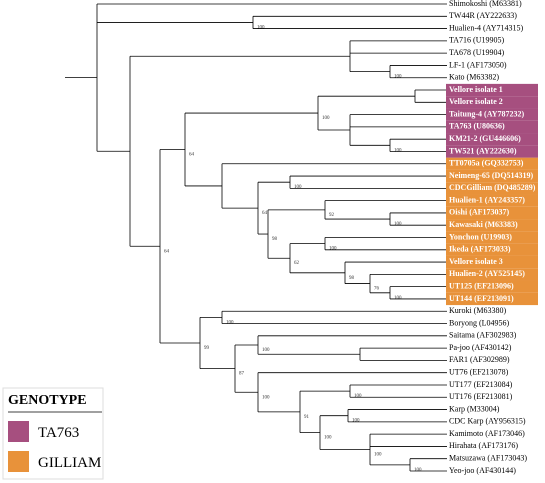  Describe the element at coordinates (479, 372) in the screenshot. I see `leaf-label: UT76 (EF213078)` at that location.